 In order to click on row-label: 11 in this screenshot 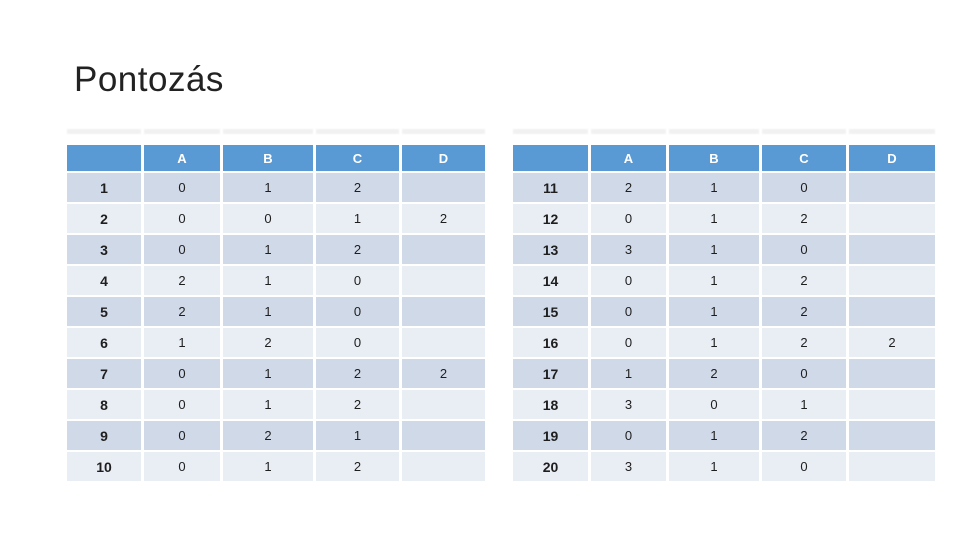, I will do `click(550, 187)`.